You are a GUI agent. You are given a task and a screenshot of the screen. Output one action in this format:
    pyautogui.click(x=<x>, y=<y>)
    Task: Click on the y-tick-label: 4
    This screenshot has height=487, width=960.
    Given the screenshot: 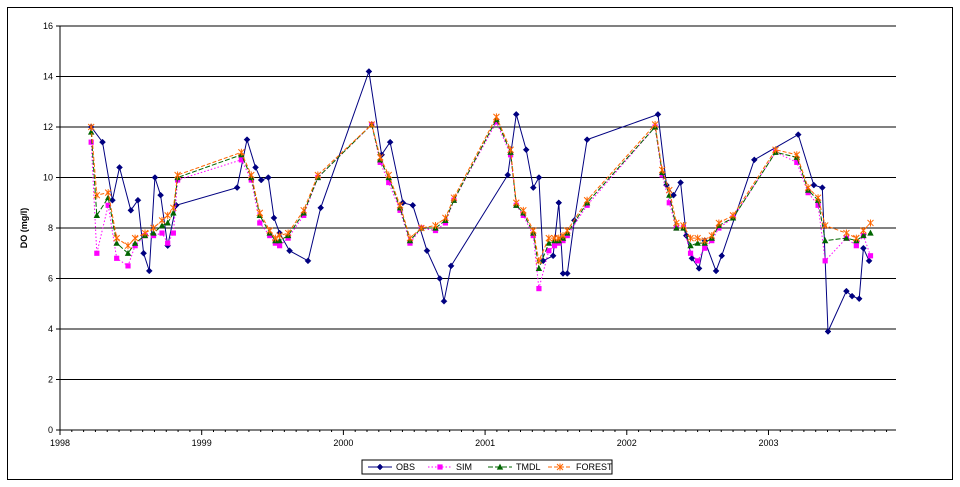 What is the action you would take?
    pyautogui.click(x=50, y=329)
    